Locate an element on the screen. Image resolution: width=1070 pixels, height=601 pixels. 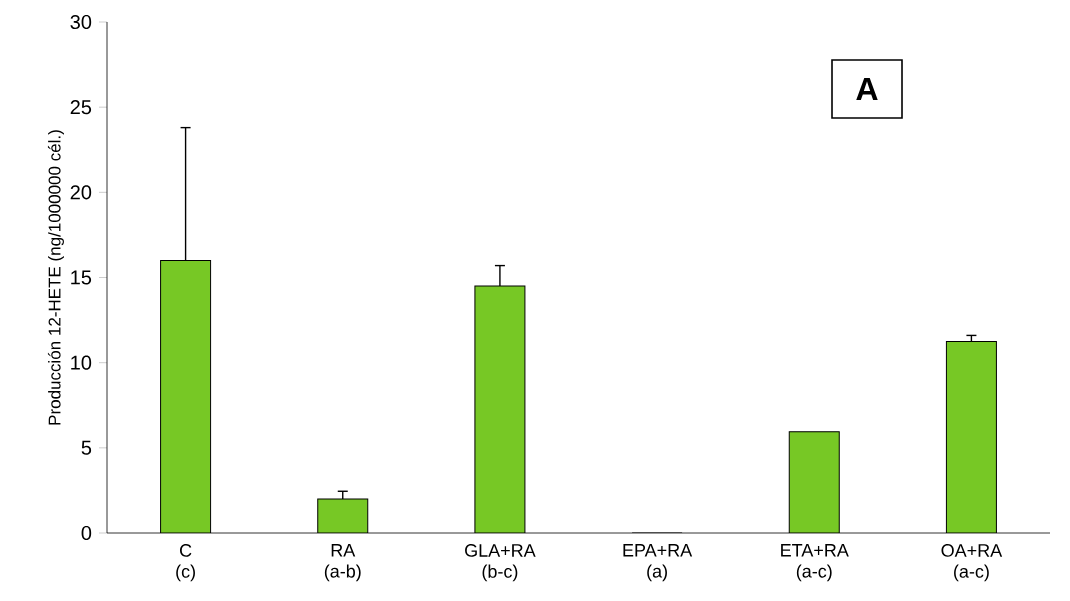
y-tick-label: 5 is located at coordinates (86, 447).